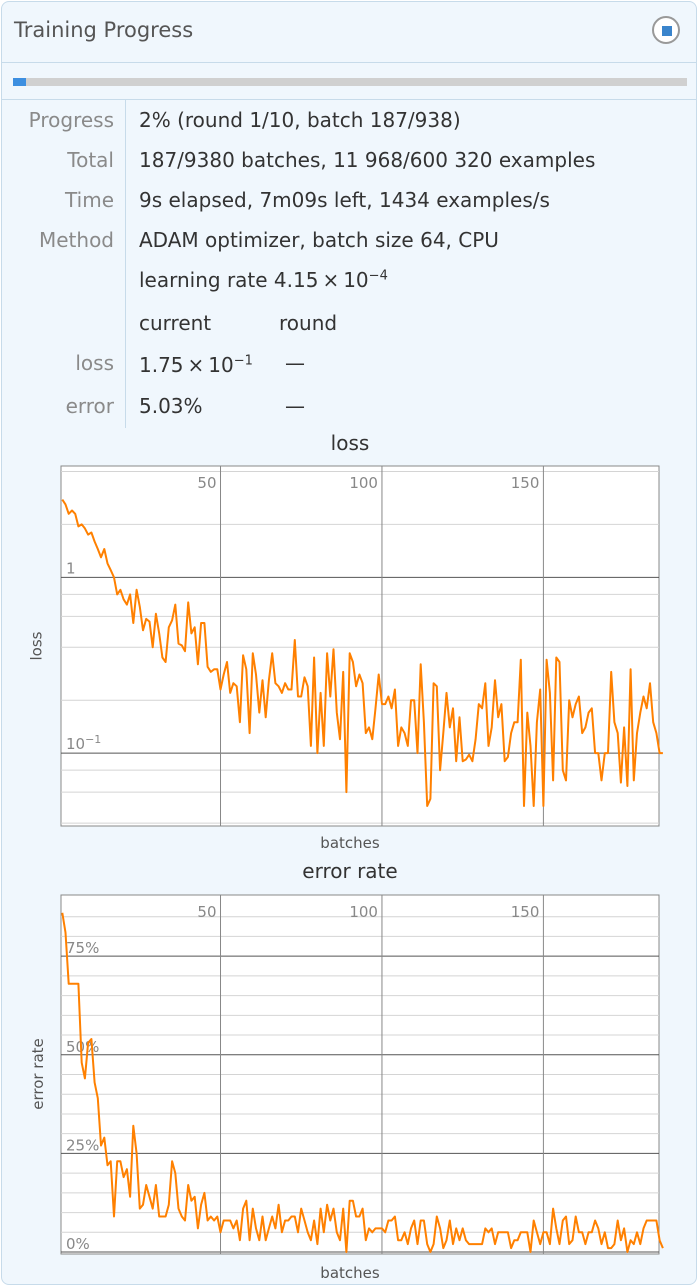 The height and width of the screenshot is (1288, 700). What do you see at coordinates (350, 871) in the screenshot?
I see `error-chart-title: error rate` at bounding box center [350, 871].